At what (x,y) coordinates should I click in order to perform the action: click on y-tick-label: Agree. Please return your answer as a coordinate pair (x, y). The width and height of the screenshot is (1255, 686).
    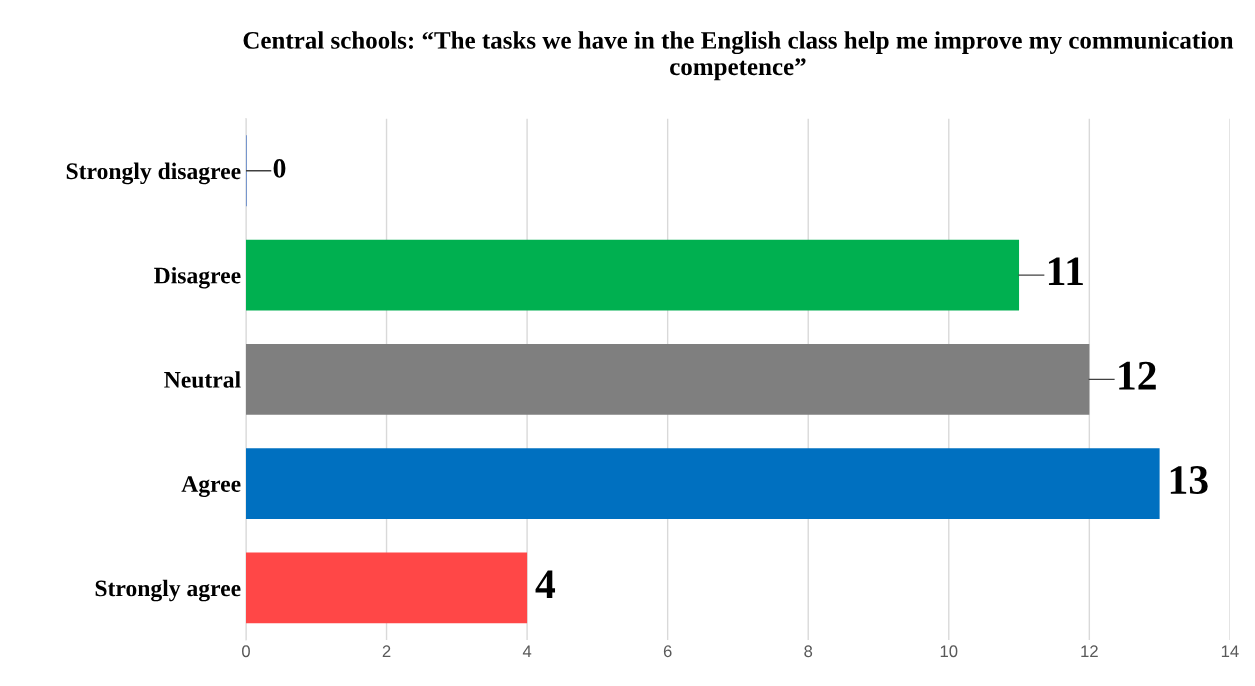
    Looking at the image, I should click on (211, 486).